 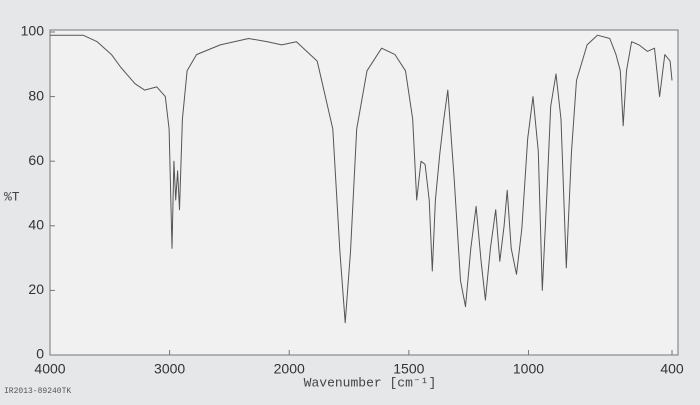 What do you see at coordinates (49, 369) in the screenshot?
I see `x-tick-label: 4000` at bounding box center [49, 369].